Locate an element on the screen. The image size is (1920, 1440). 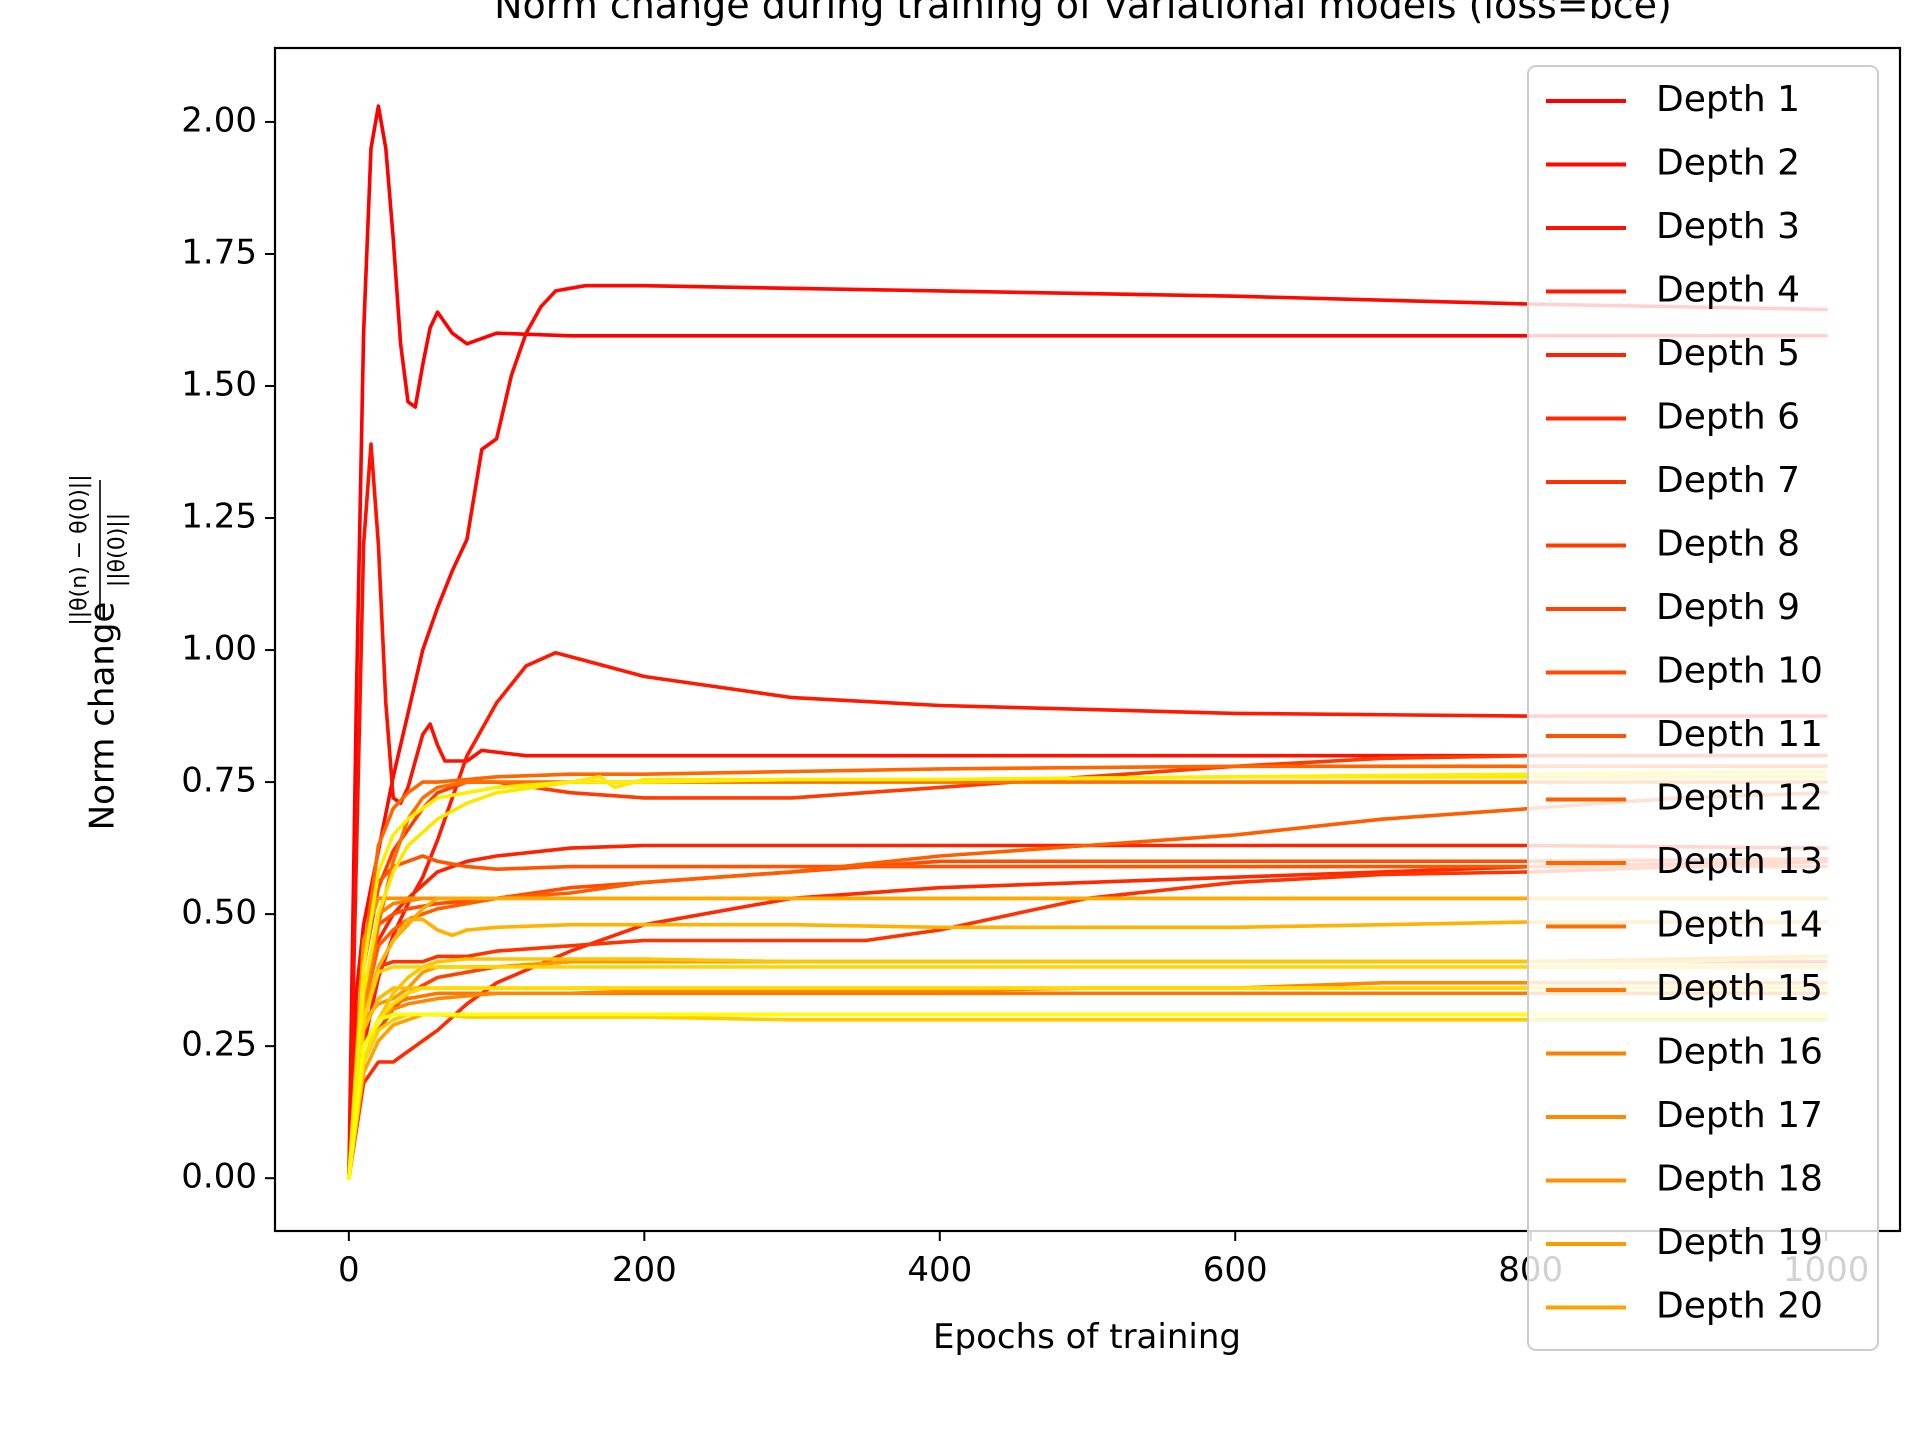
y-tick-label: 2.00 is located at coordinates (219, 120).